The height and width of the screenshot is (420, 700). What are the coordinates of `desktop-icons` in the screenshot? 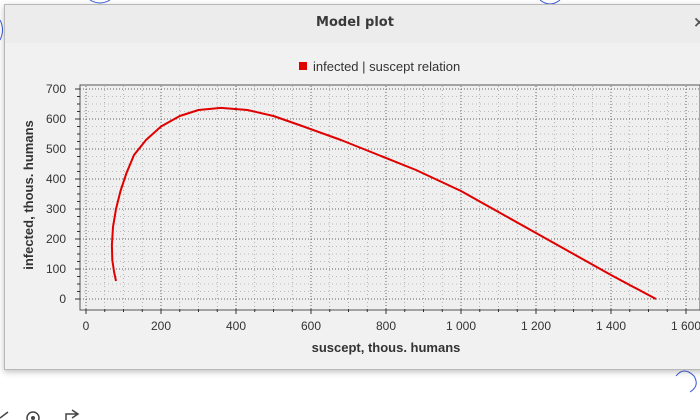 It's located at (40, 414).